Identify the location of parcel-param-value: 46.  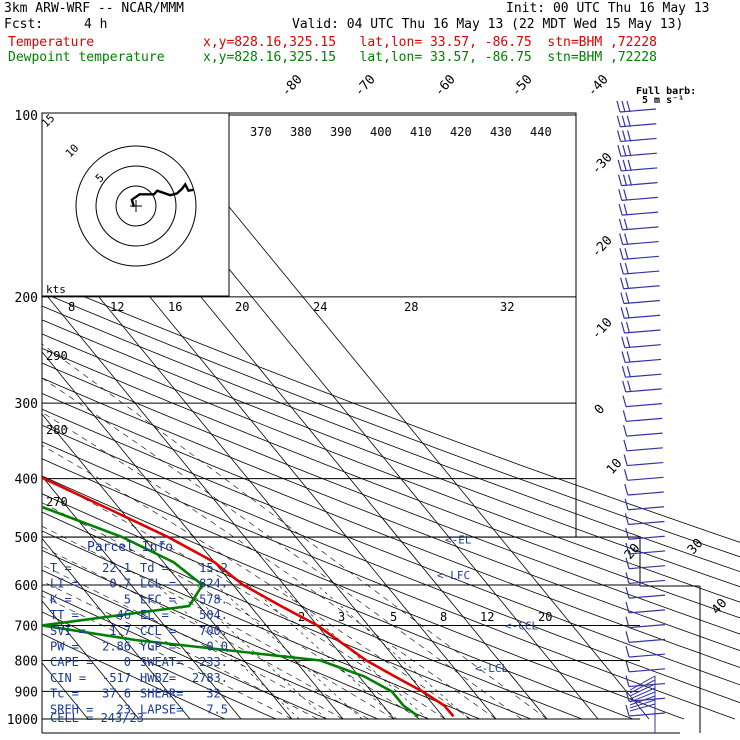
(124, 615).